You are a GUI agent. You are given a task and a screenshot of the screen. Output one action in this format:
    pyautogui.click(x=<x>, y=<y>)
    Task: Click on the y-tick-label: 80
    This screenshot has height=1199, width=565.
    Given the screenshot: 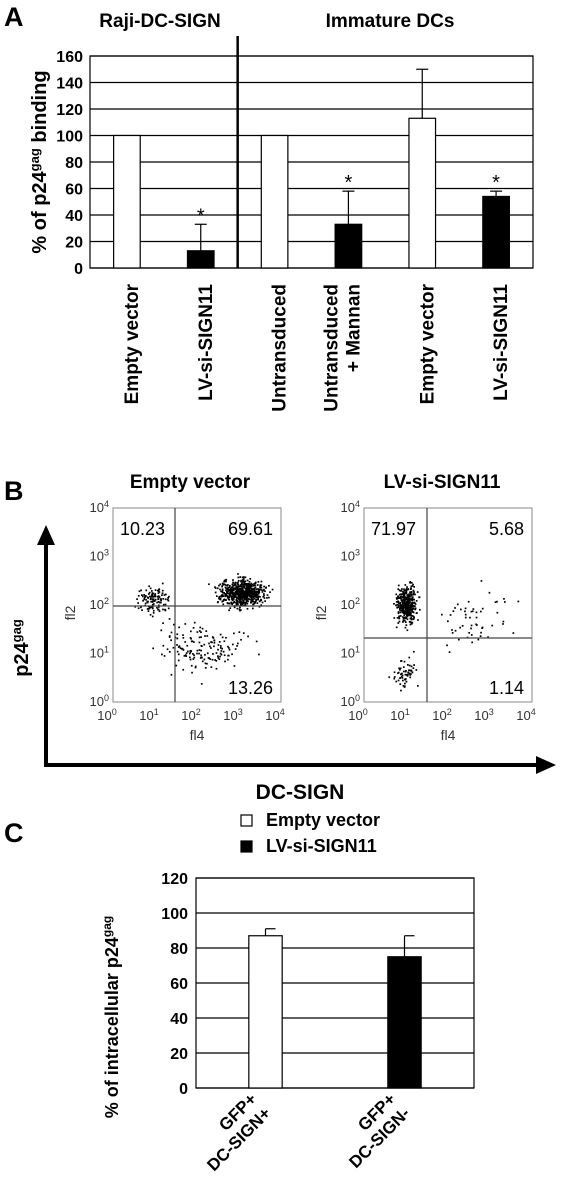 What is the action you would take?
    pyautogui.click(x=74, y=163)
    